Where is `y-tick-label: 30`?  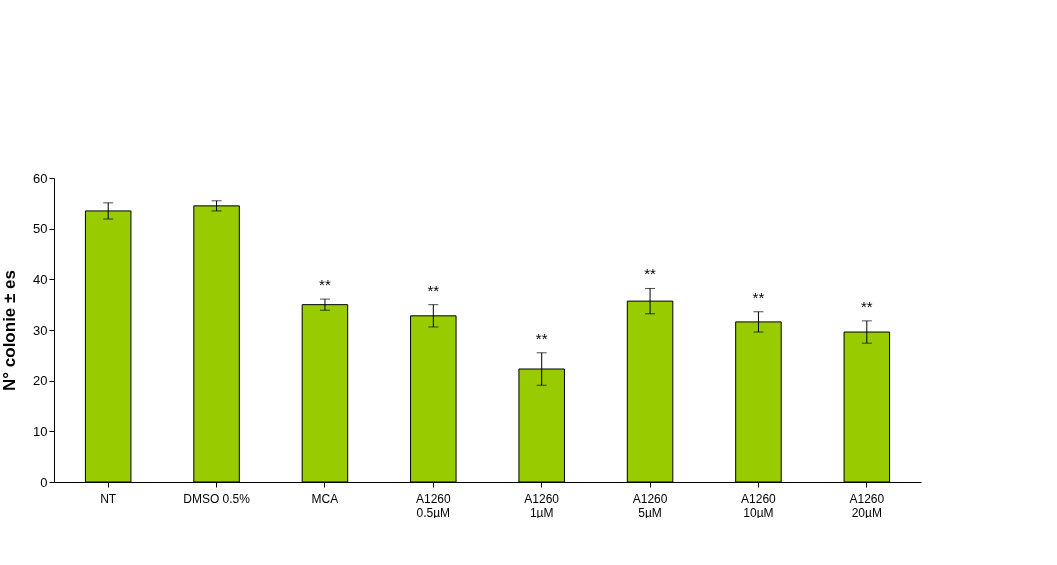 y-tick-label: 30 is located at coordinates (40, 330).